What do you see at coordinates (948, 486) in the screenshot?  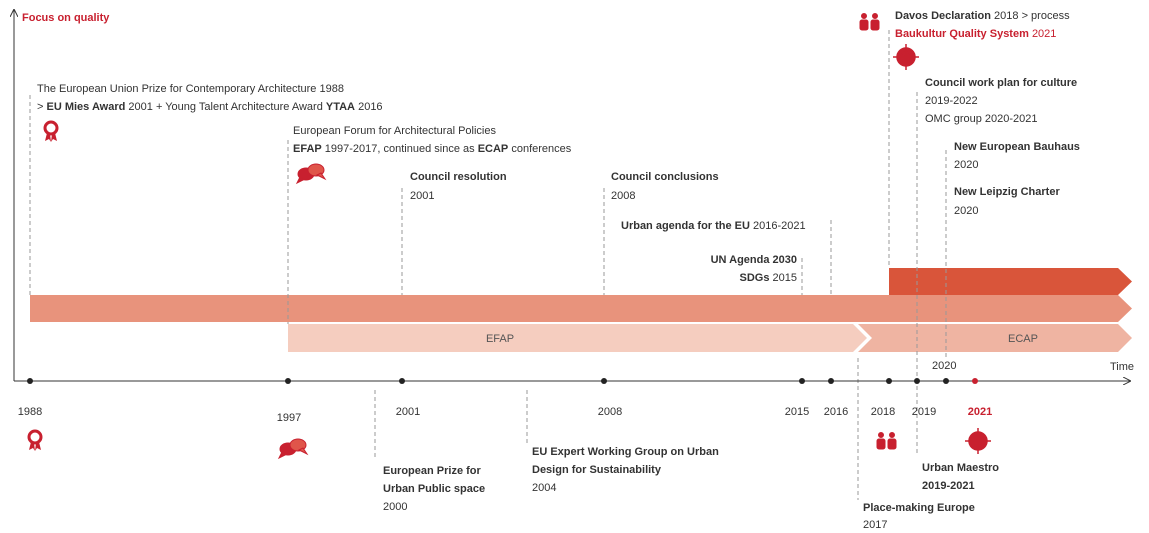 I see `event-title: 2019-2021` at bounding box center [948, 486].